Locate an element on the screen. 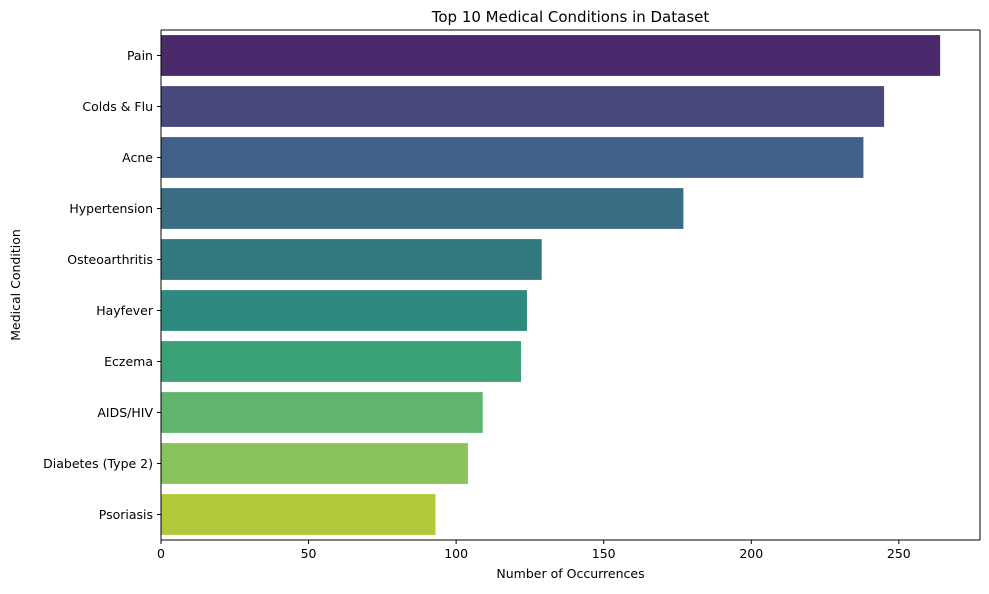 Image resolution: width=989 pixels, height=594 pixels. x-tick-label: 100 is located at coordinates (456, 553).